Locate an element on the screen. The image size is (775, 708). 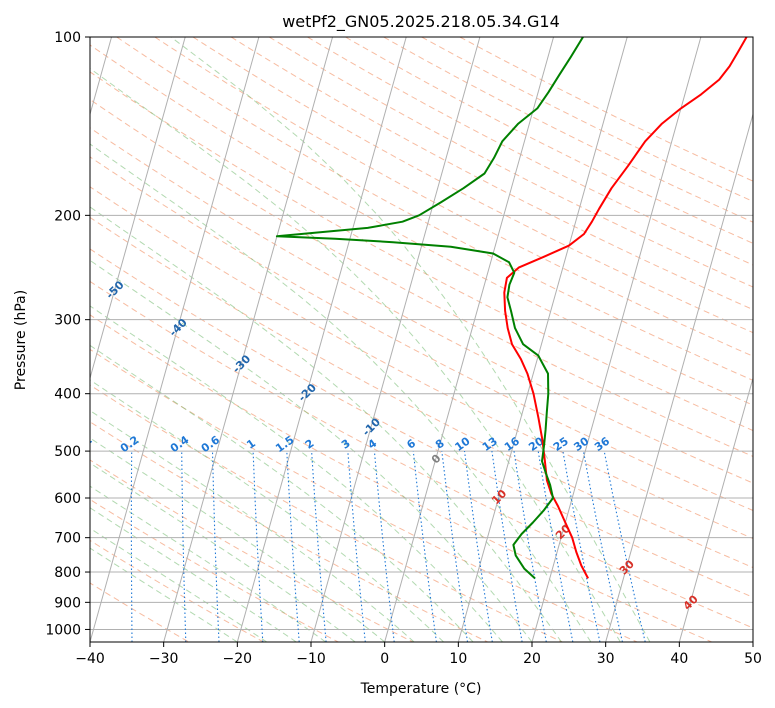
x-tick-label: 0 is located at coordinates (384, 659).